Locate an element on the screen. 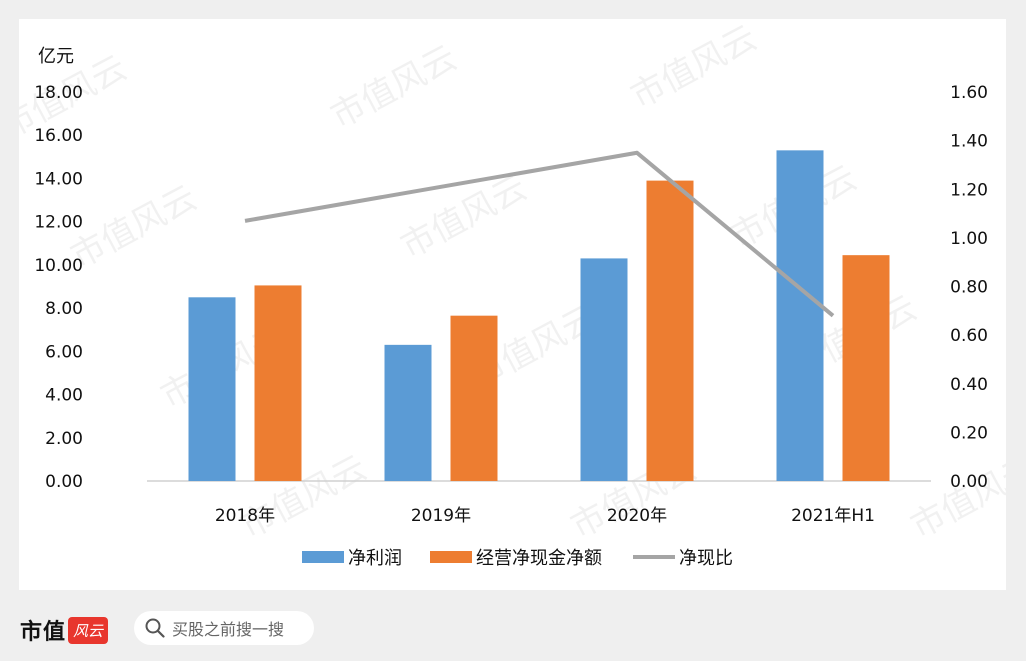 The height and width of the screenshot is (661, 1026). legend-label: 净现比 is located at coordinates (706, 558).